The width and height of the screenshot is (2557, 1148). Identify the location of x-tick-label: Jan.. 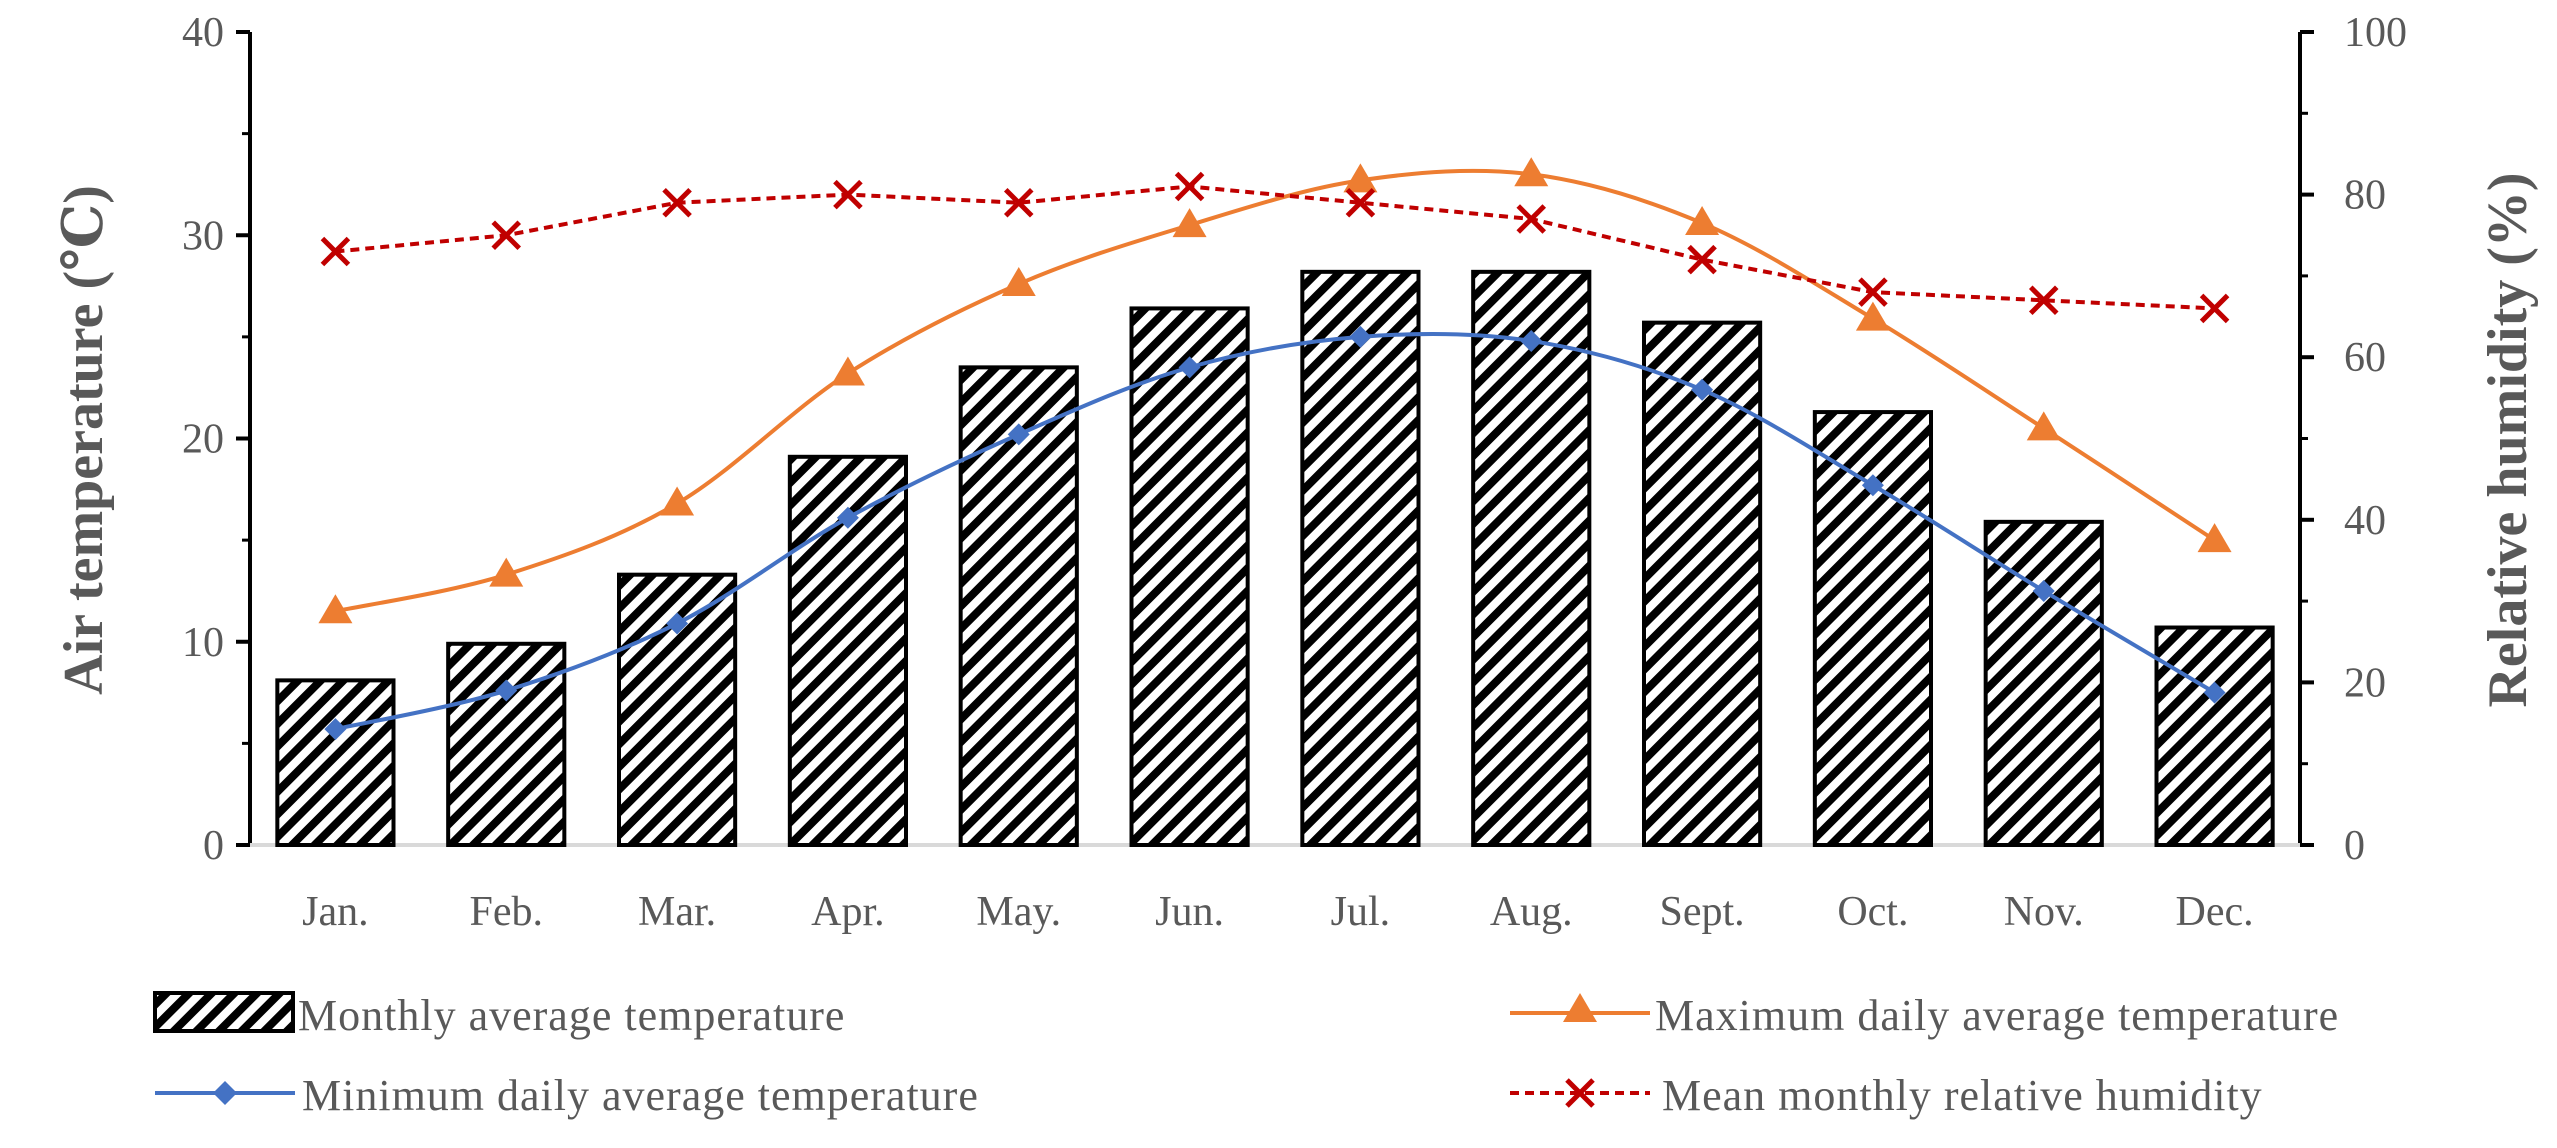
(335, 912).